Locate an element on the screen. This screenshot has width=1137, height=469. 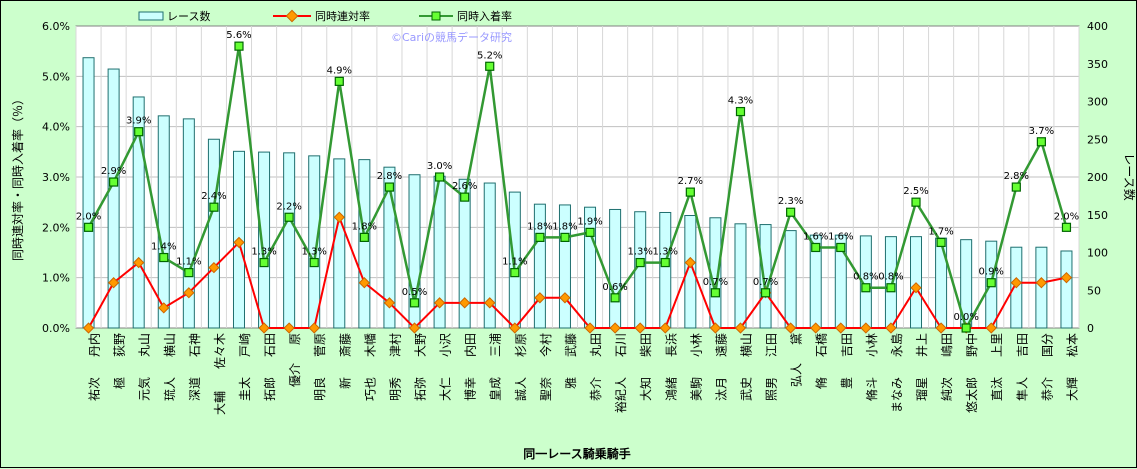
category-label-given: 恭介 is located at coordinates (596, 389).